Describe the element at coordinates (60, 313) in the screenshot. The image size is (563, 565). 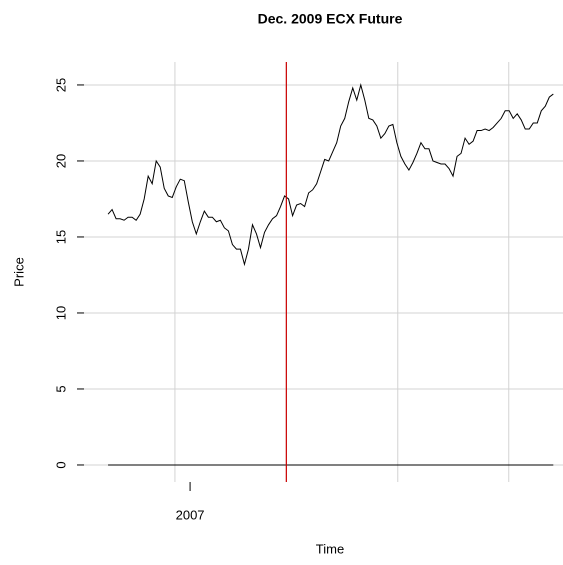
I see `y-tick-label: 10` at that location.